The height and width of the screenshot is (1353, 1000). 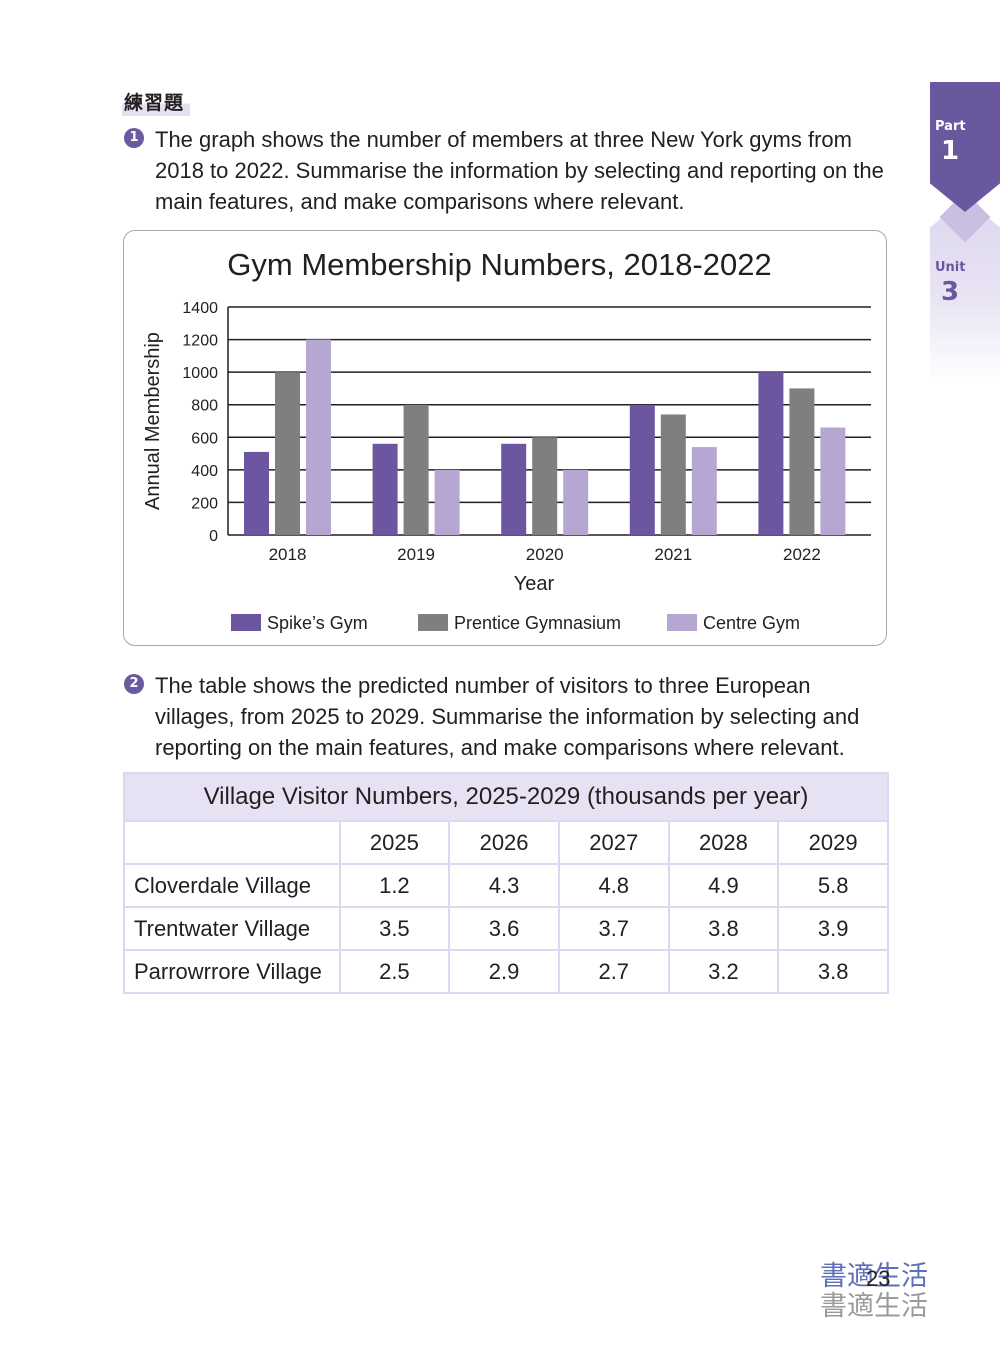 I want to click on column-header: 2025, so click(x=394, y=842).